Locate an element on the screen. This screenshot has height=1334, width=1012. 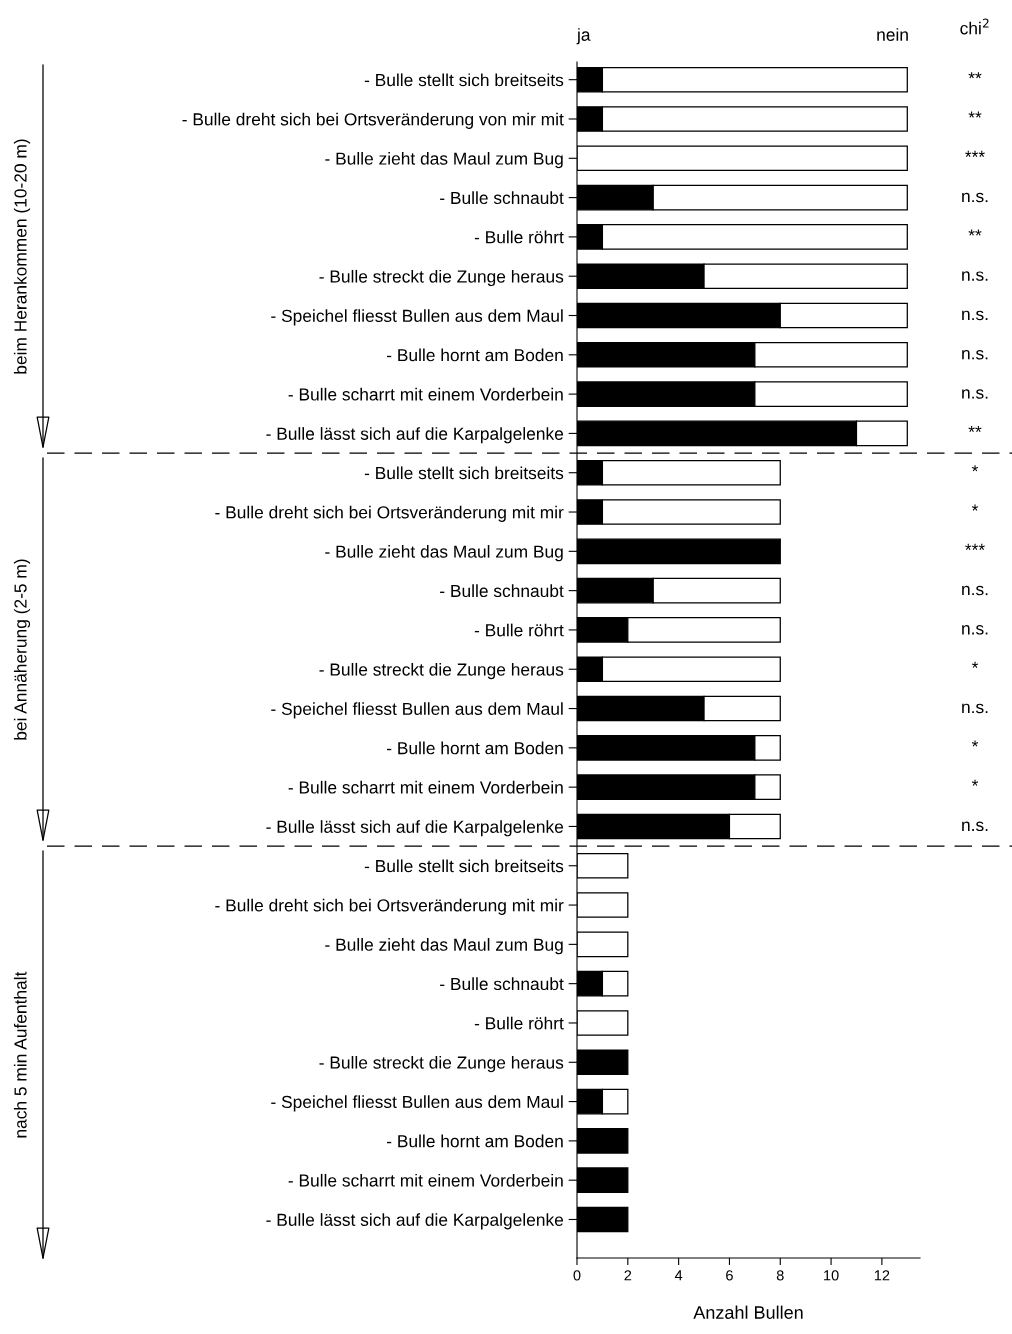
x-tick-label: 0 is located at coordinates (577, 1275).